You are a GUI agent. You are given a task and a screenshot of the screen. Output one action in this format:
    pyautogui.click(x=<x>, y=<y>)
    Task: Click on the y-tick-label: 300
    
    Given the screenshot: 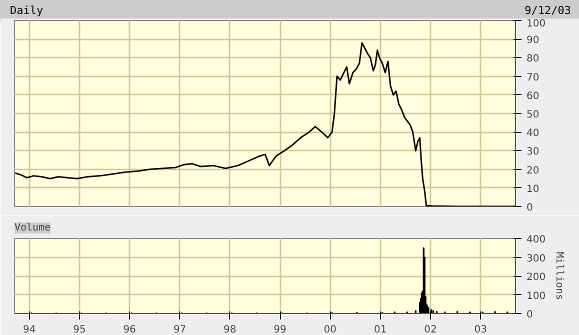 What is the action you would take?
    pyautogui.click(x=536, y=258)
    